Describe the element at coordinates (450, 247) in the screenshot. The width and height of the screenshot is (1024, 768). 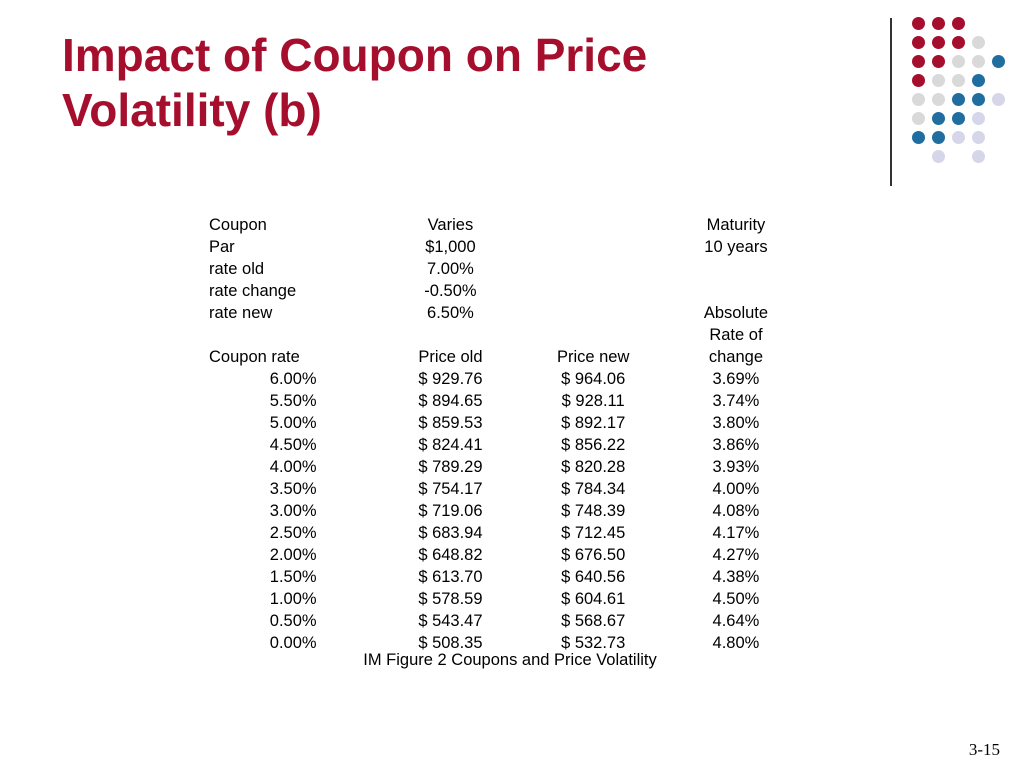
I see `param-value: $1,000` at that location.